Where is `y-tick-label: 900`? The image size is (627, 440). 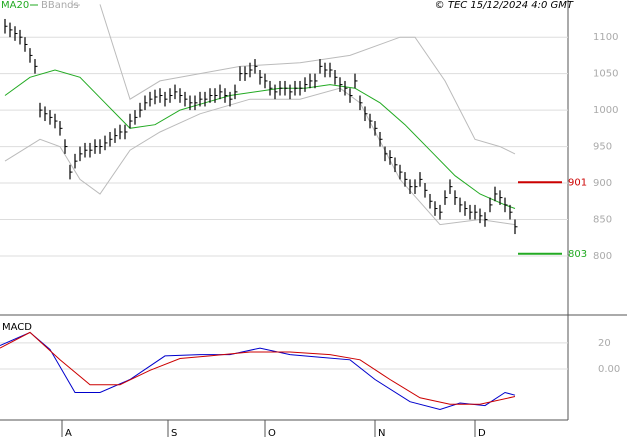
y-tick-label: 900 is located at coordinates (602, 183).